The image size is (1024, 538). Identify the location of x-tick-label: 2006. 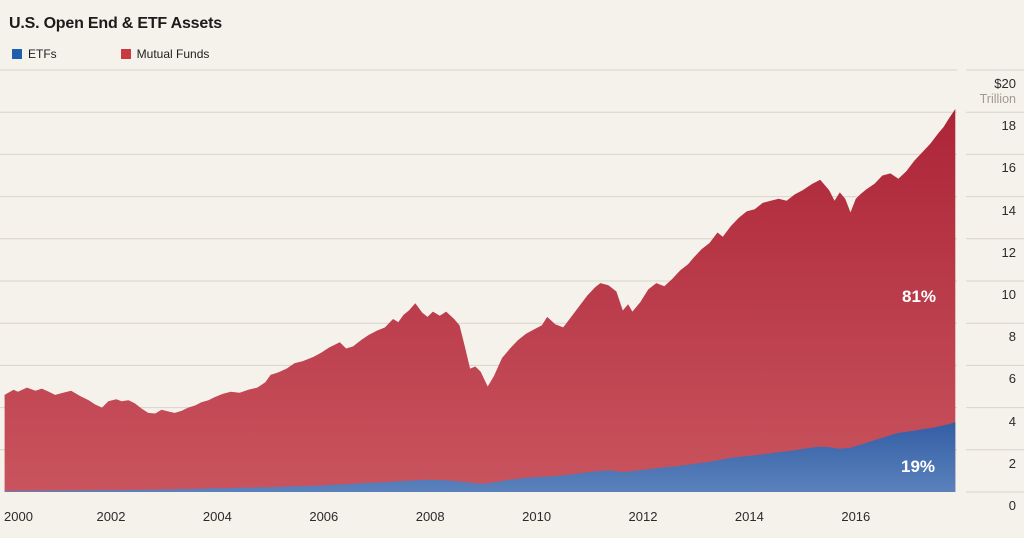
(324, 516).